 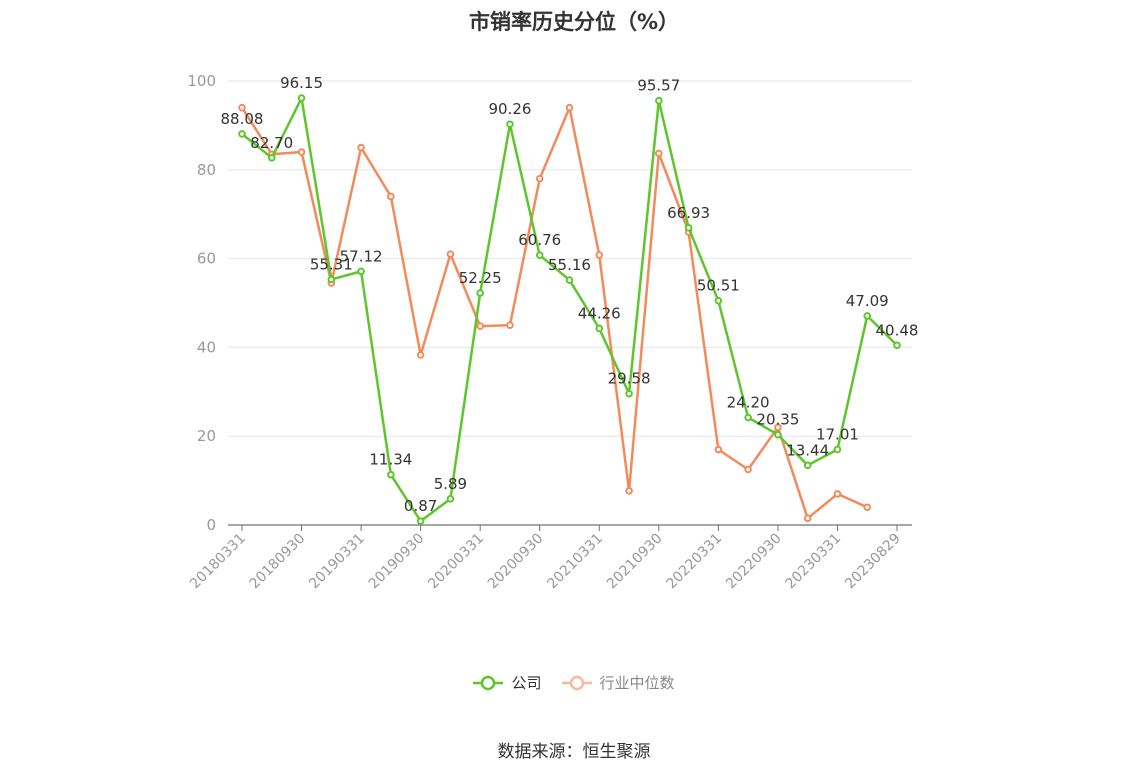 What do you see at coordinates (218, 562) in the screenshot?
I see `x-tick-label-20180331: 20180331` at bounding box center [218, 562].